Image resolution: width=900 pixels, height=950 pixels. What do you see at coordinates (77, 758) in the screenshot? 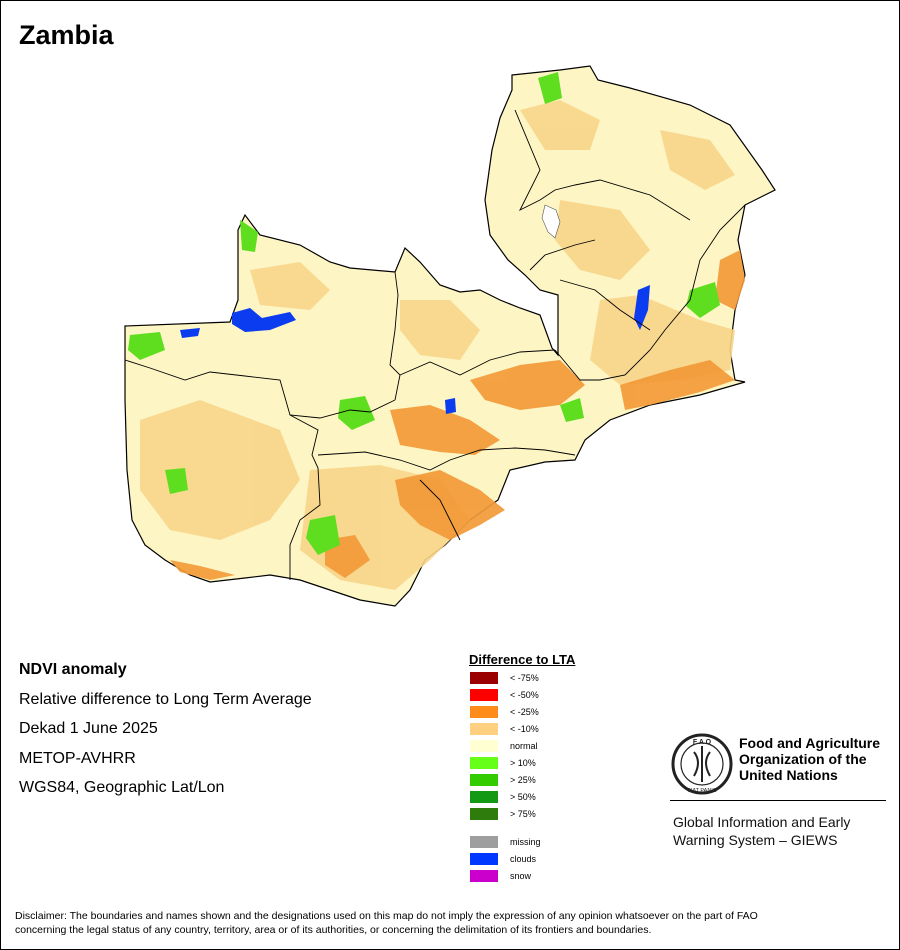
I see `info-line-3: METOP-AVHRR` at bounding box center [77, 758].